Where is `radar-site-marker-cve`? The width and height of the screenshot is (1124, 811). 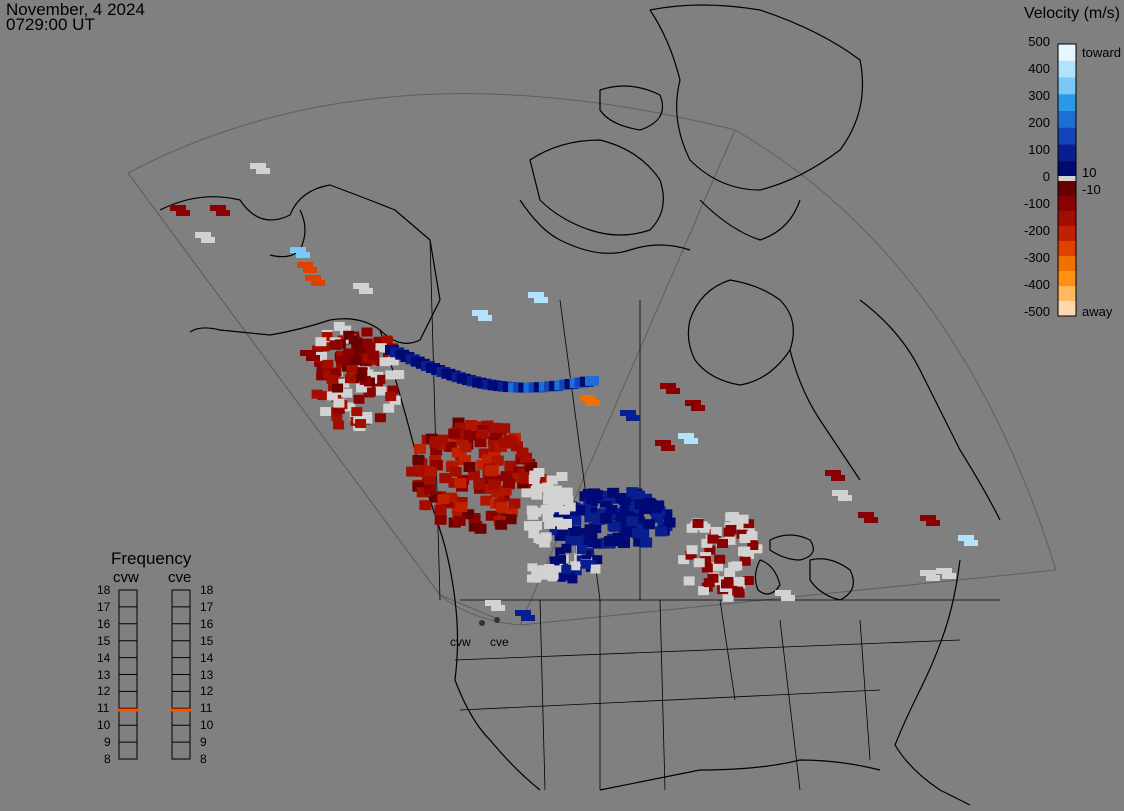 radar-site-marker-cve is located at coordinates (497, 620).